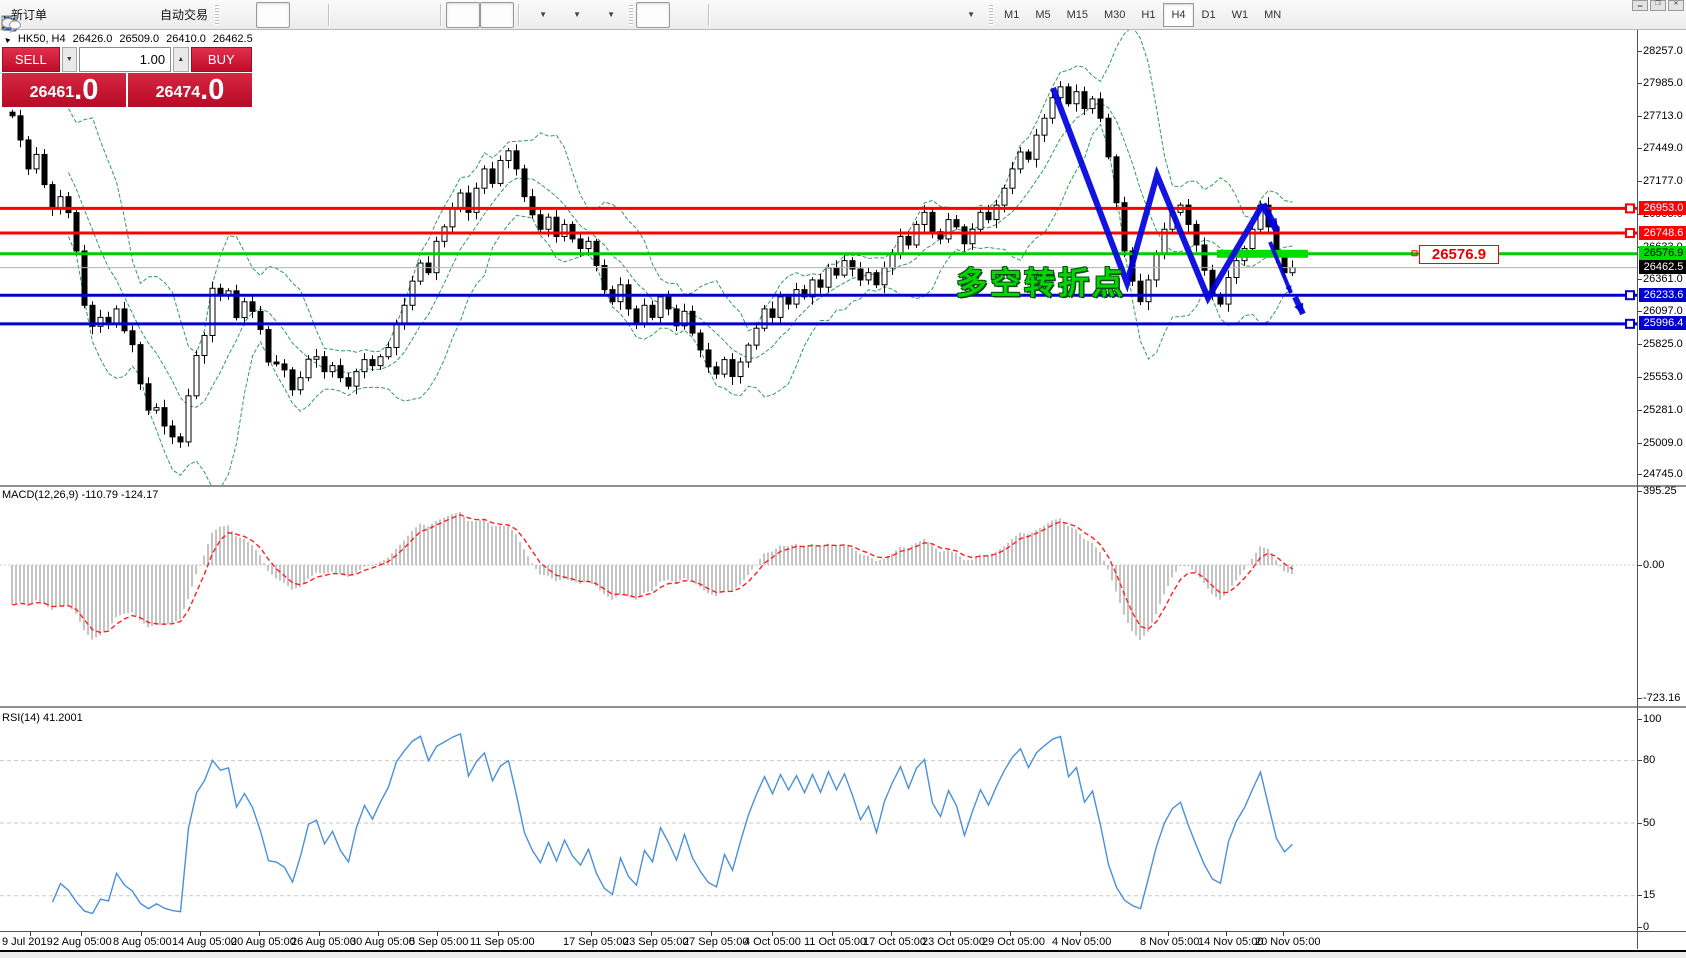 This screenshot has height=958, width=1686. I want to click on text-label-button: T, so click(476, 16).